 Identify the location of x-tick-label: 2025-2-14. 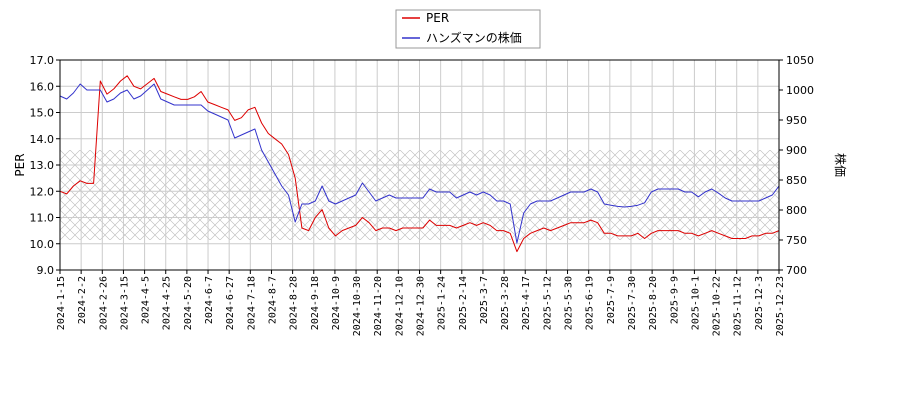
(463, 303).